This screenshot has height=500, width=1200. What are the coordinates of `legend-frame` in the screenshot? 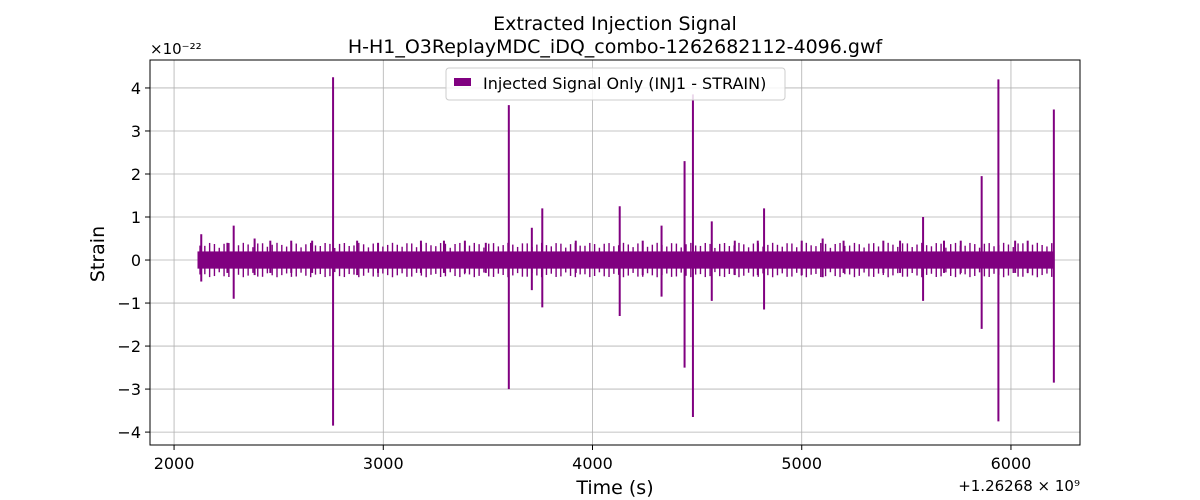 It's located at (615, 84).